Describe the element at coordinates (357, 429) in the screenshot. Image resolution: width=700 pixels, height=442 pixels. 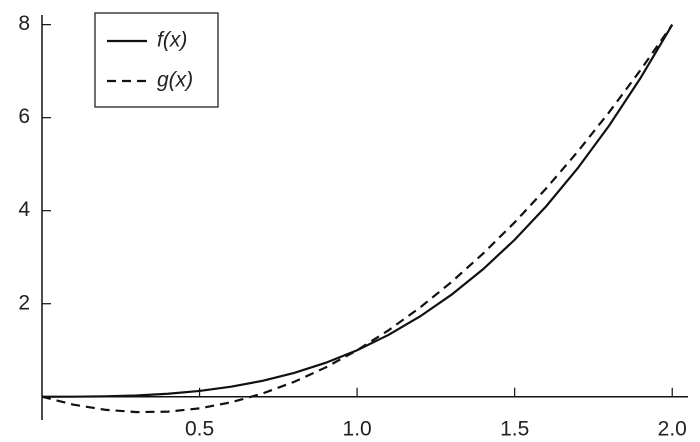
I see `x-tick-label: 1.0` at that location.